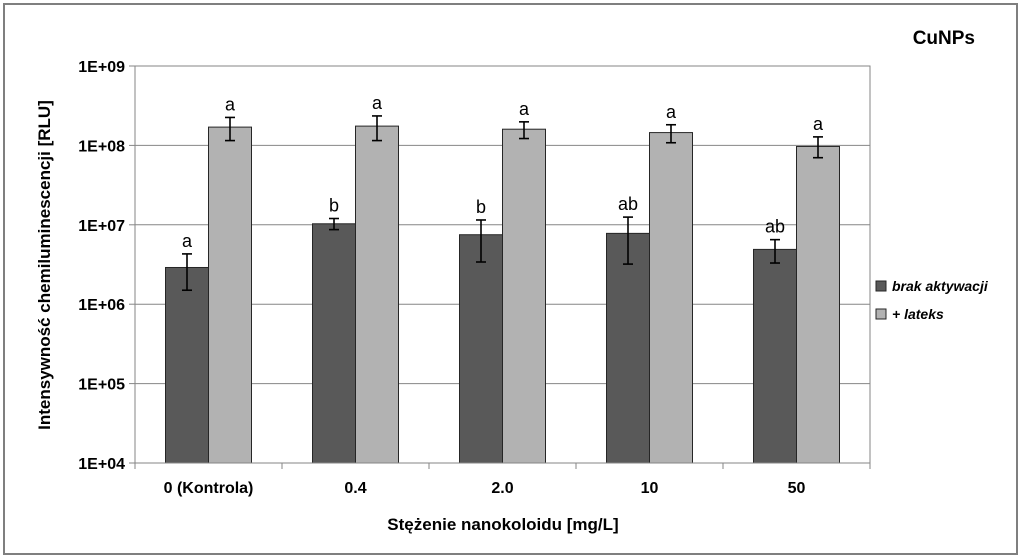 Image resolution: width=1023 pixels, height=560 pixels. What do you see at coordinates (101, 385) in the screenshot?
I see `y-tick-label: 1E+05` at bounding box center [101, 385].